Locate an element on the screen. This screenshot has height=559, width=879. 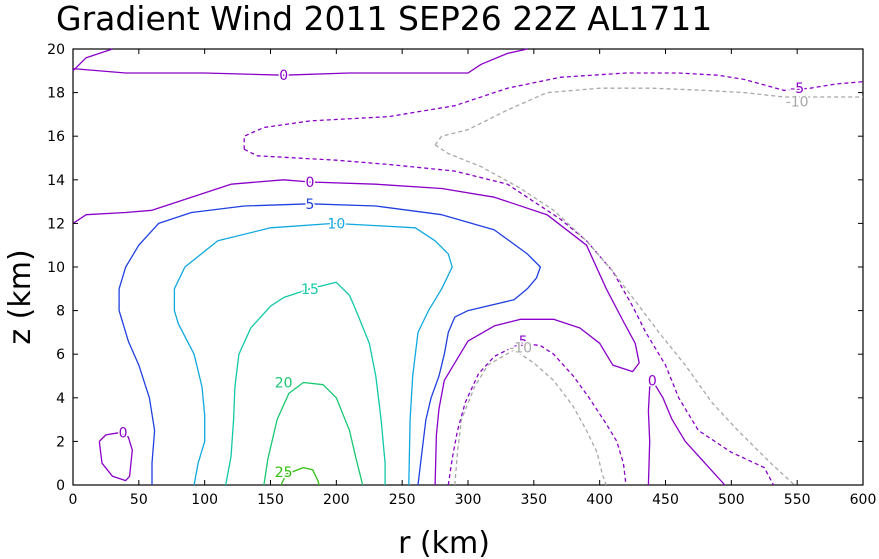
y-tick-label-8: 8 is located at coordinates (60, 312).